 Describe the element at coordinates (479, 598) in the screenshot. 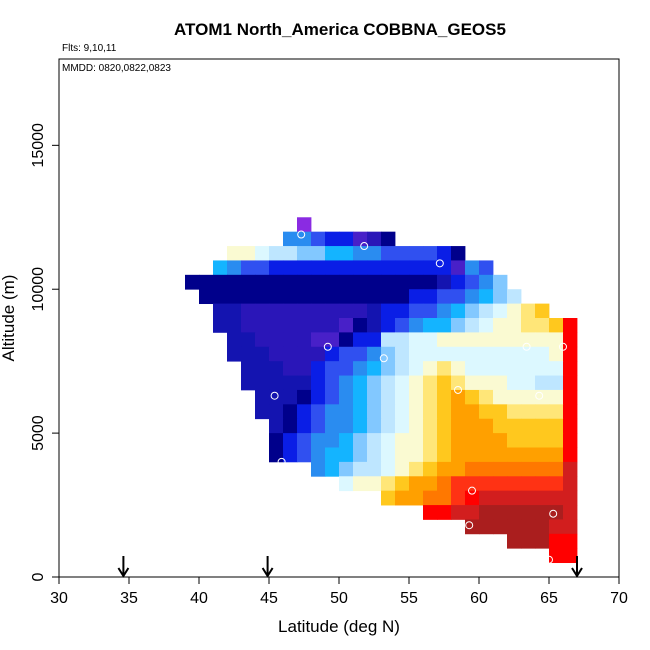

I see `x-tick-label: 60` at that location.